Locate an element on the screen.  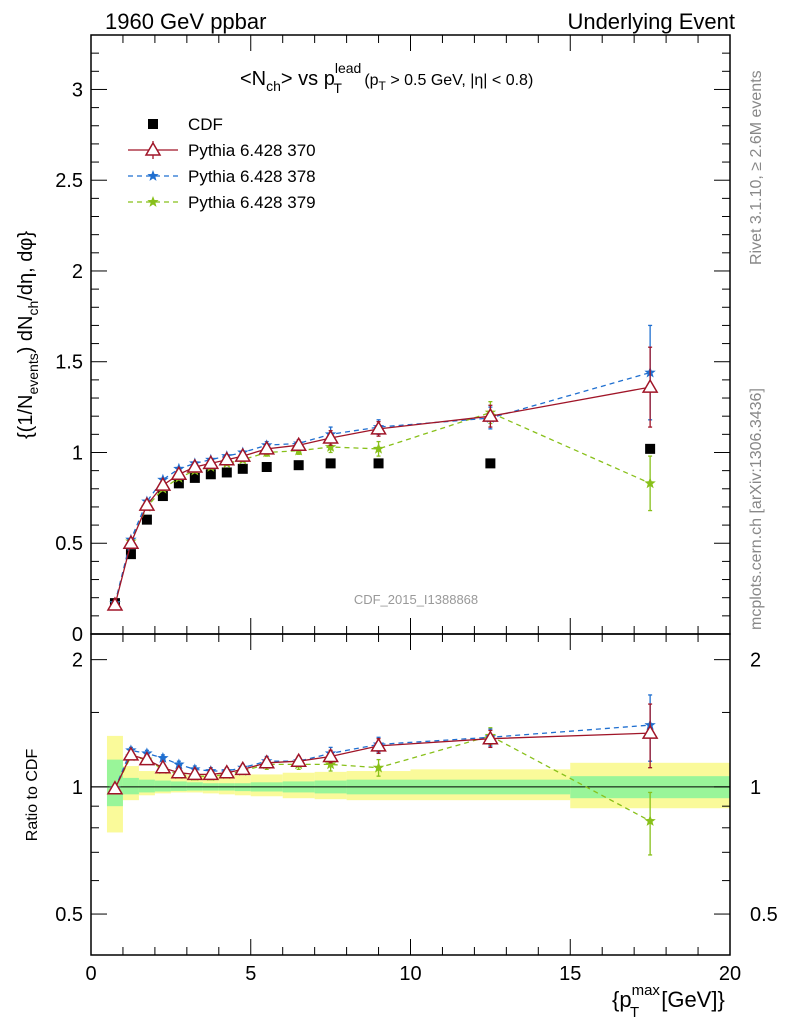
ratio-pythia-370-series is located at coordinates (382, 749).